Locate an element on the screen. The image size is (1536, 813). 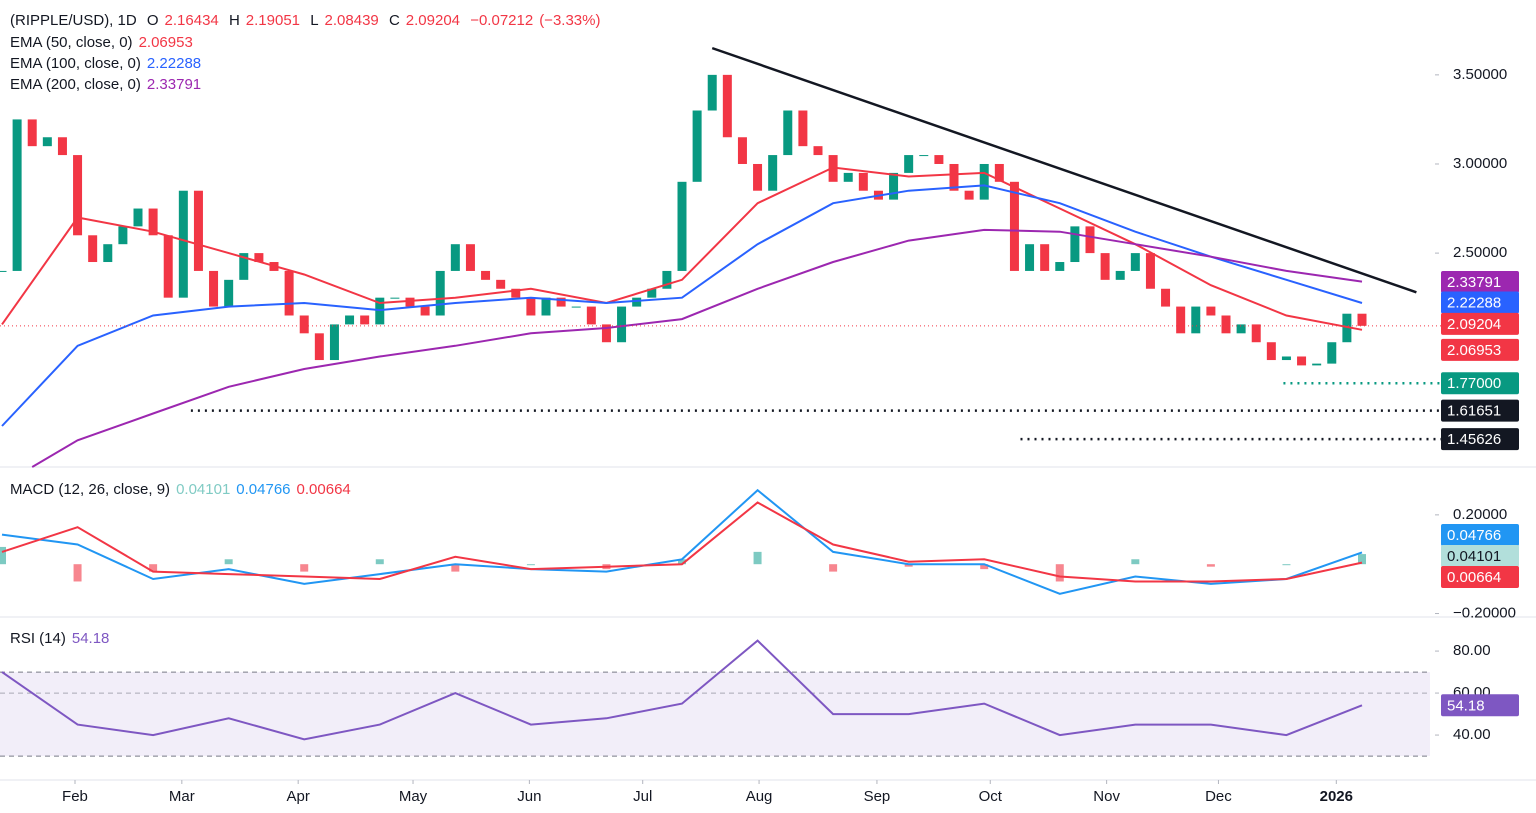
macd-line is located at coordinates (682, 541).